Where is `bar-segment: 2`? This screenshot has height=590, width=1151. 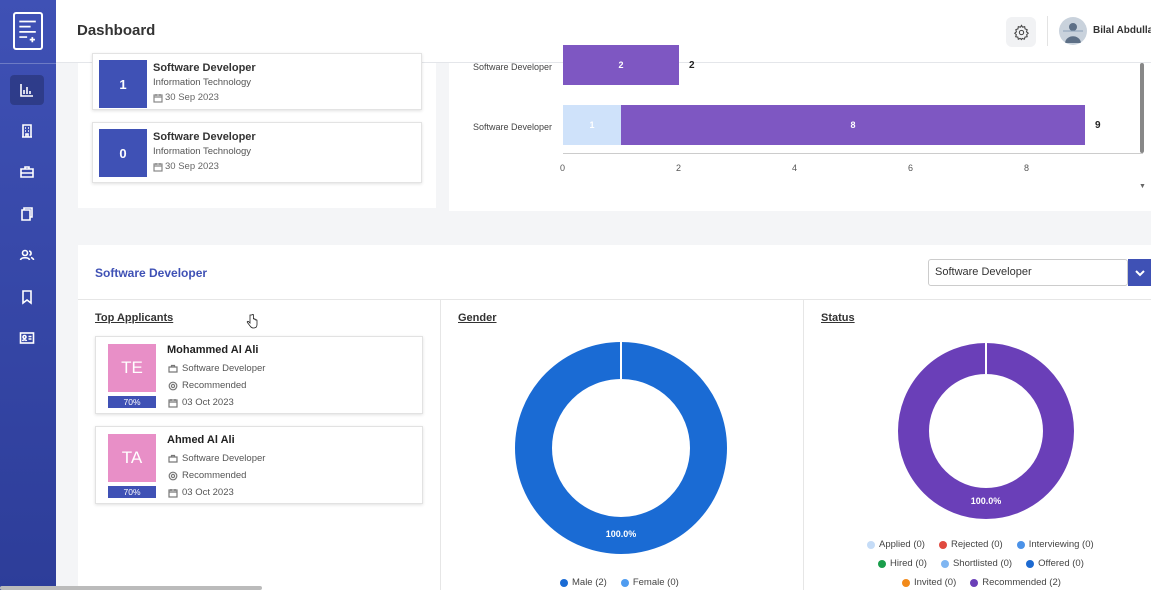 bar-segment: 2 is located at coordinates (621, 65).